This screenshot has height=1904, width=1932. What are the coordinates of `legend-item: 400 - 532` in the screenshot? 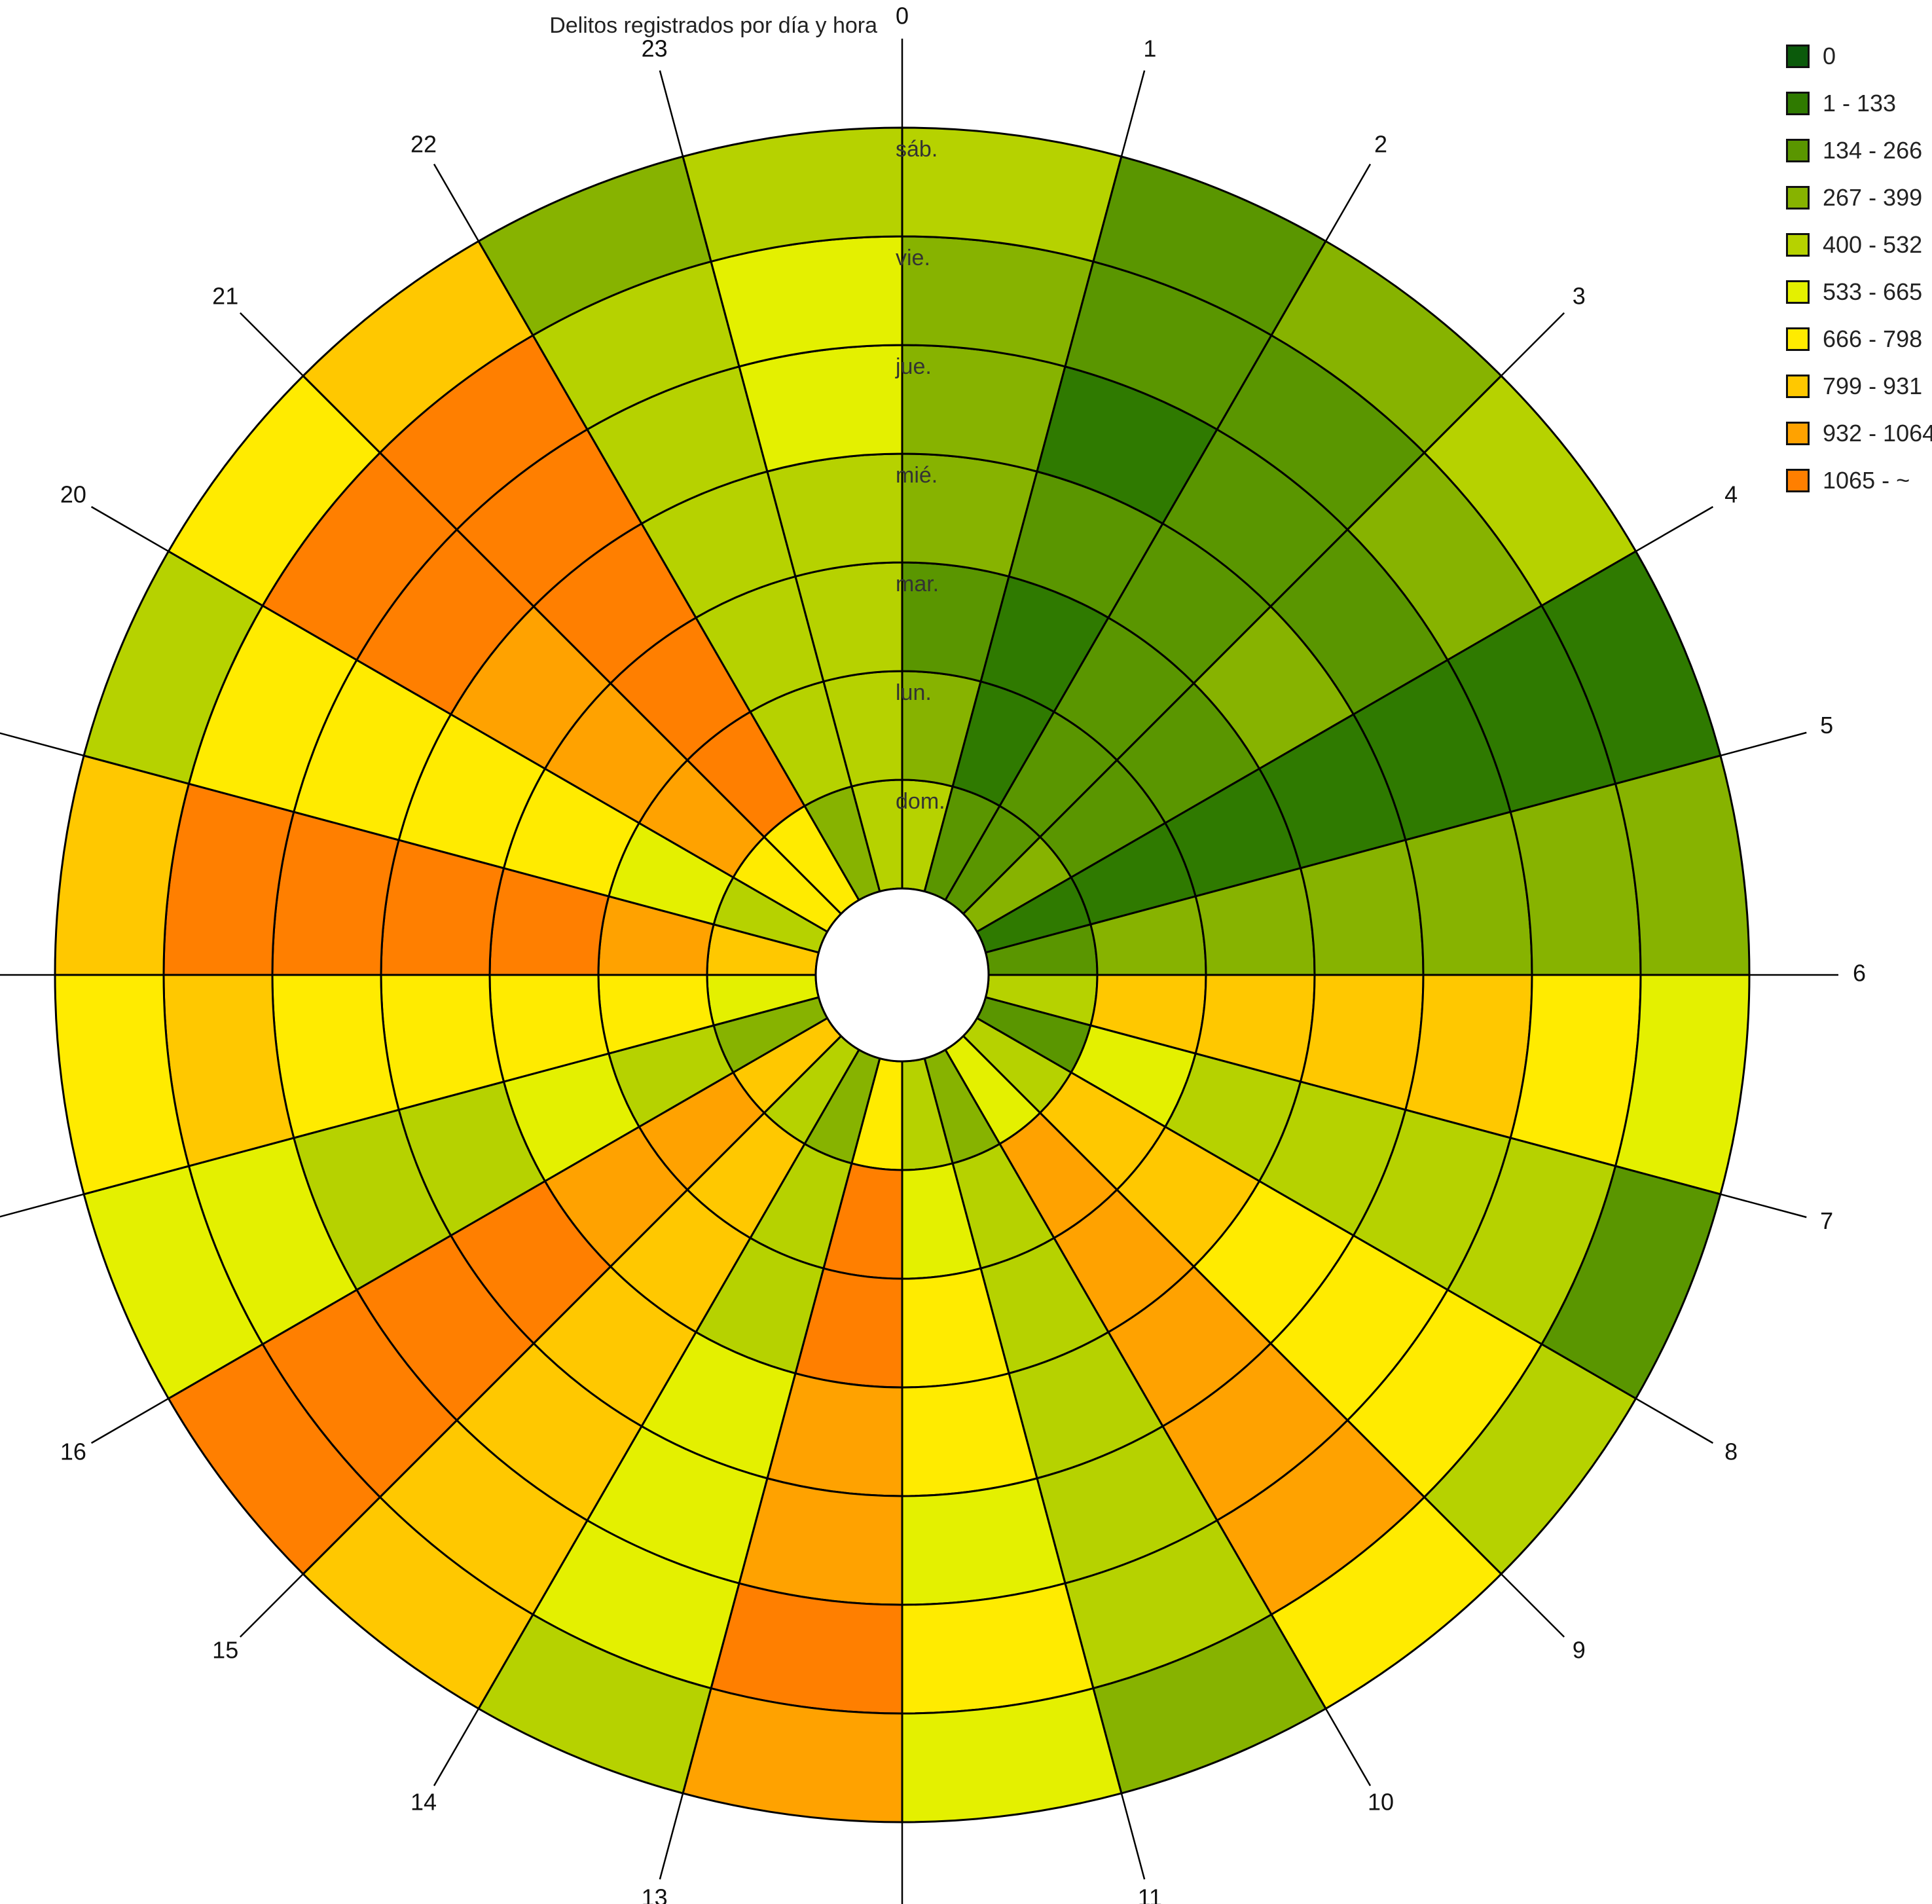 It's located at (1859, 244).